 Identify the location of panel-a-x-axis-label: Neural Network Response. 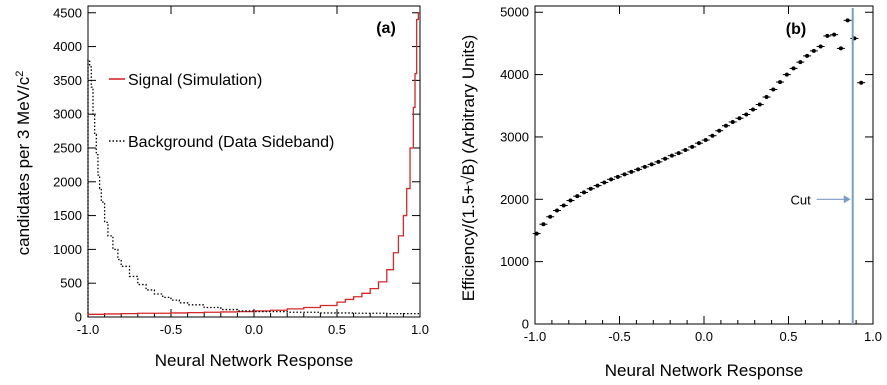
(254, 360).